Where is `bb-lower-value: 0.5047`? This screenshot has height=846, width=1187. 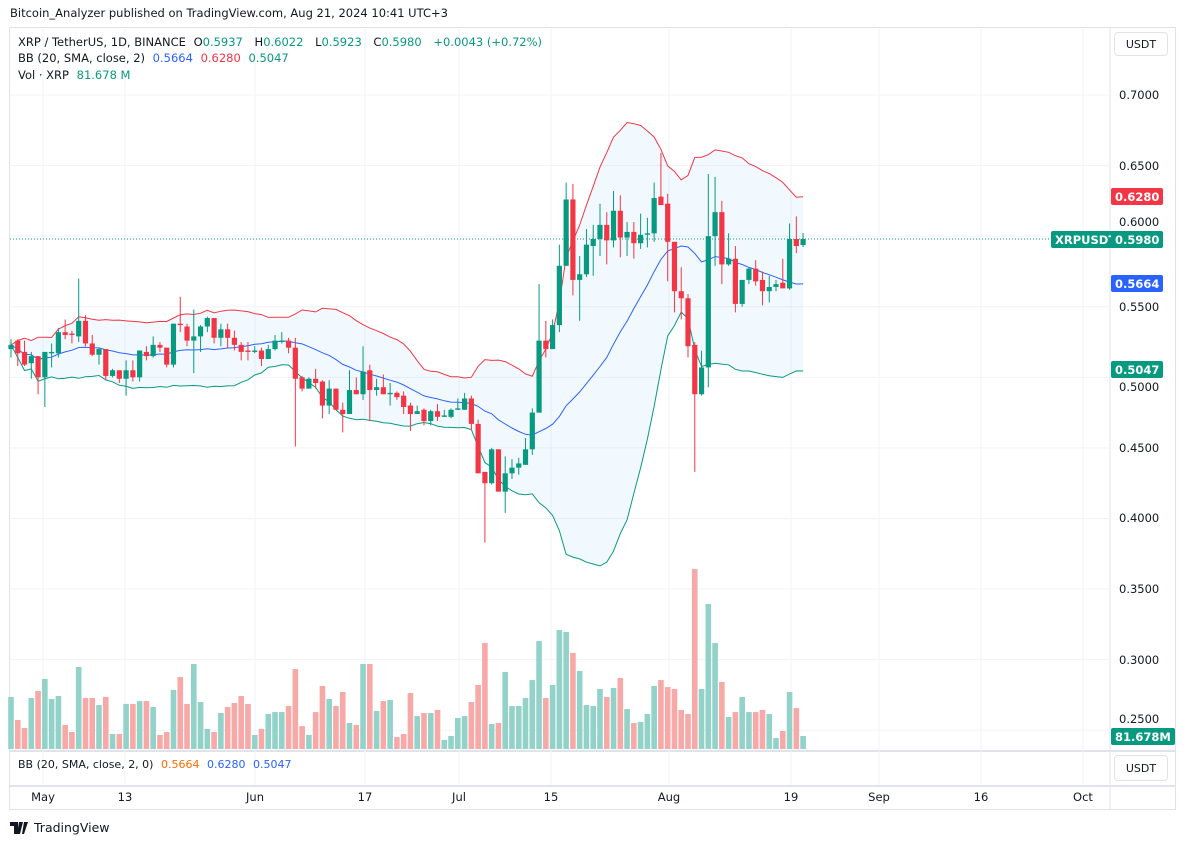
bb-lower-value: 0.5047 is located at coordinates (268, 58).